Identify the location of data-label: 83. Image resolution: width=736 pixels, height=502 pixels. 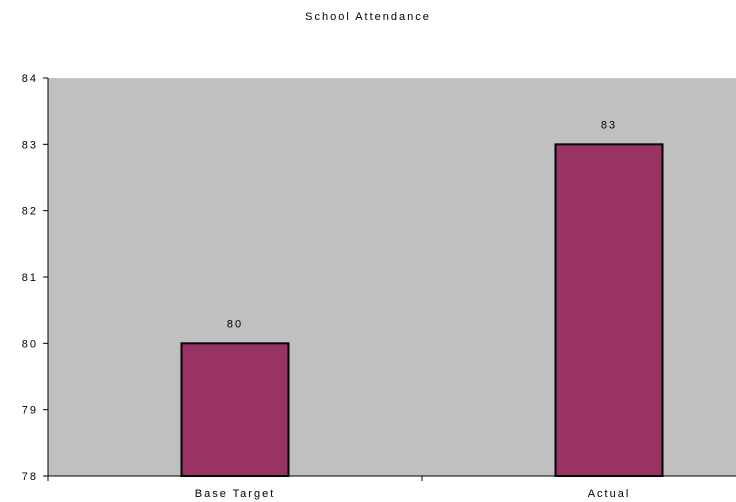
(609, 125).